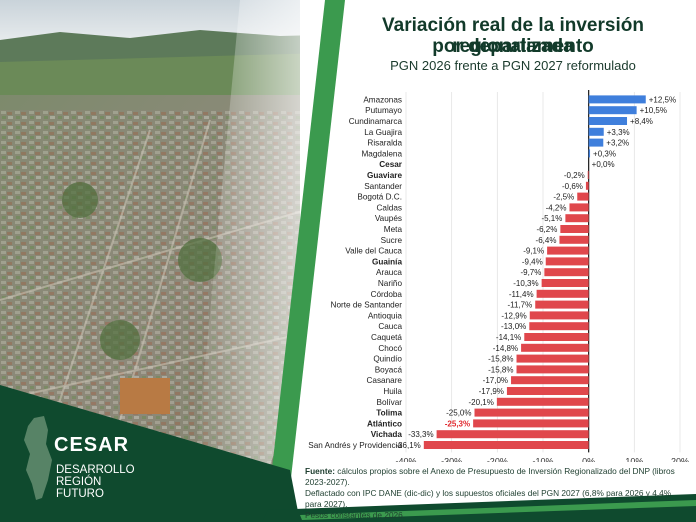  Describe the element at coordinates (387, 261) in the screenshot. I see `category-label: Guainía` at that location.